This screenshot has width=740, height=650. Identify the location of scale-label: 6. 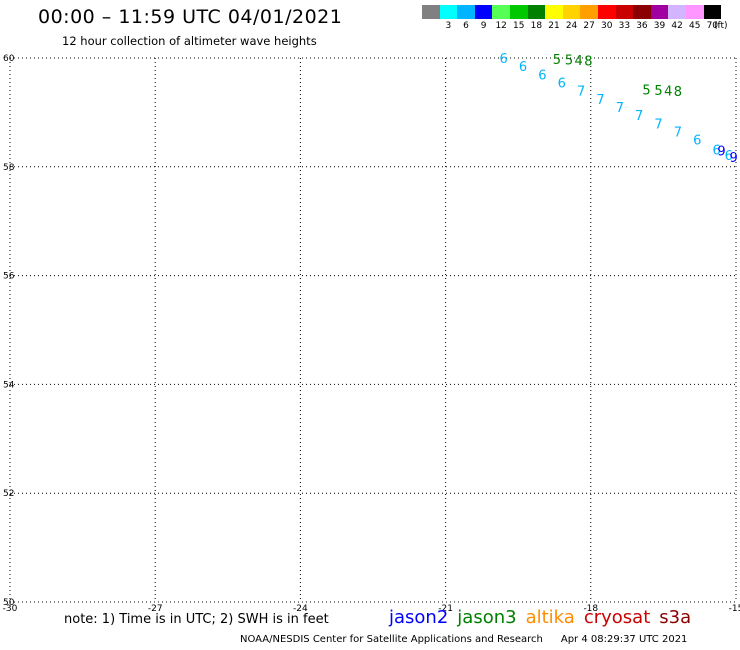
(466, 26).